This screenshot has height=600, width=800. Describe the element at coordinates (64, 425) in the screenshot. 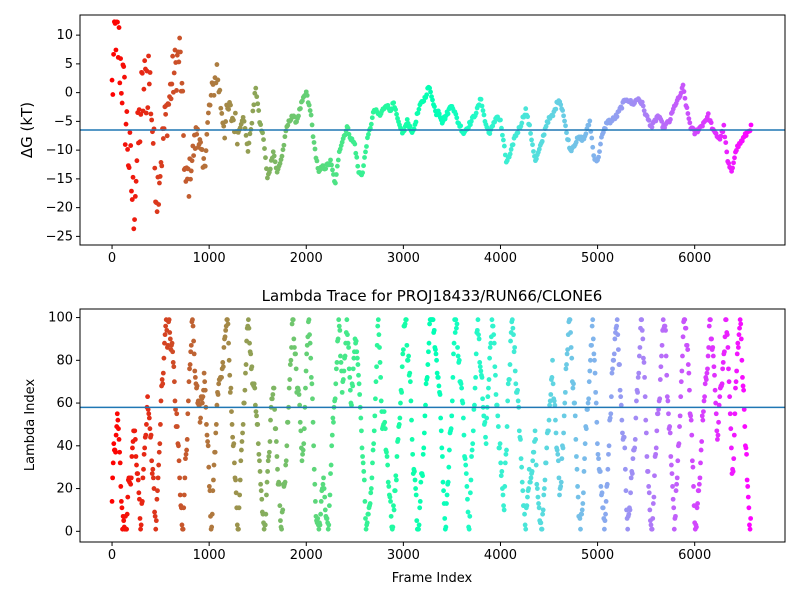

I see `lambda-y-ticks: 0 20 40 60 80 100` at that location.